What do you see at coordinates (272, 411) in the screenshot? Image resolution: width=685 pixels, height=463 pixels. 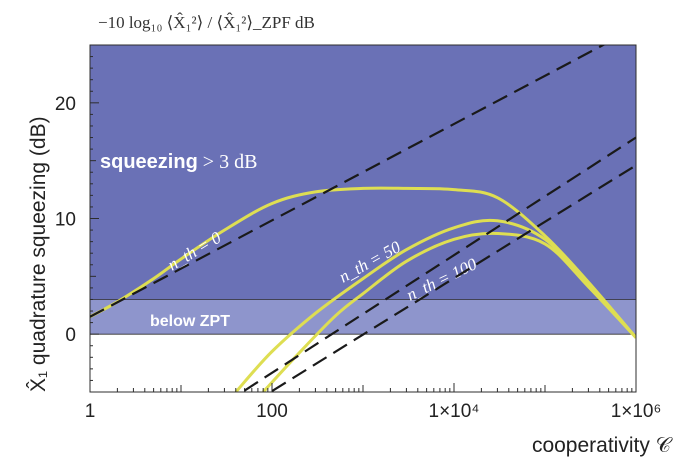 I see `x-tick-label-1: 100` at bounding box center [272, 411].